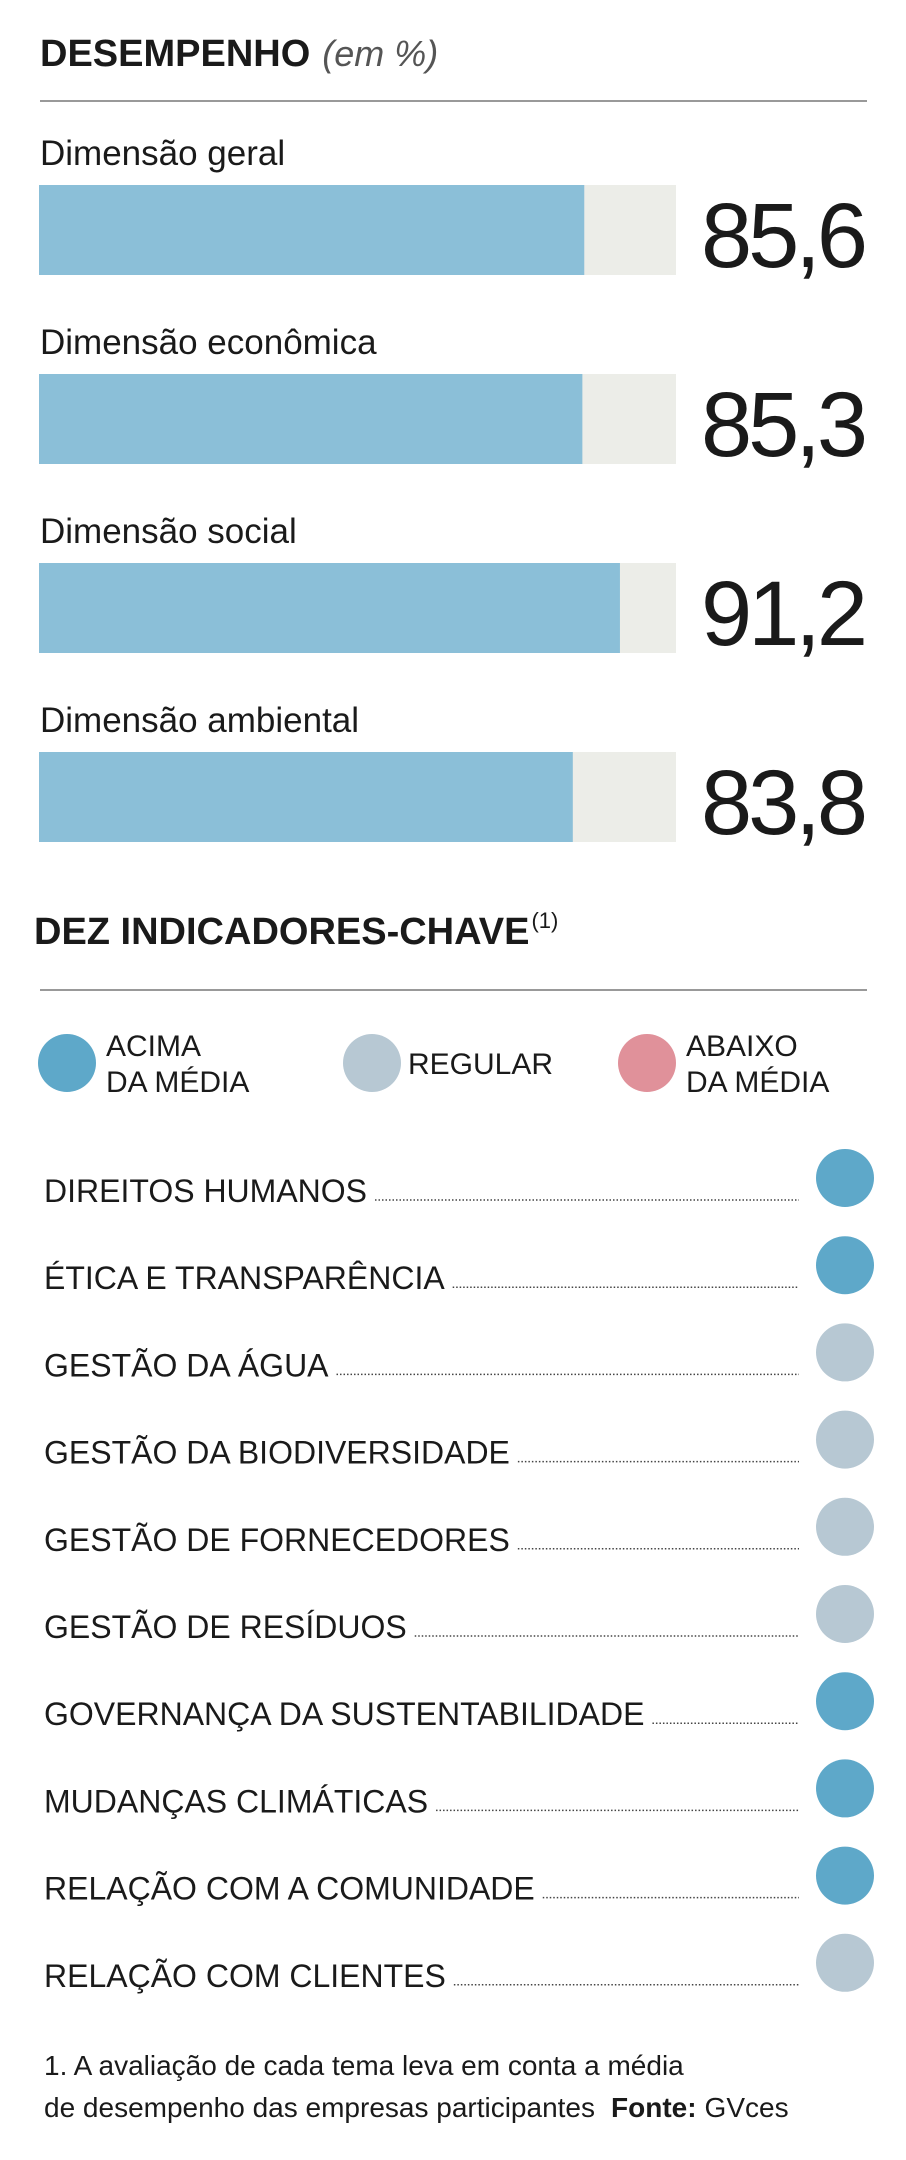  What do you see at coordinates (245, 1976) in the screenshot?
I see `indicator-label: RELAÇÃO COM CLIENTES` at bounding box center [245, 1976].